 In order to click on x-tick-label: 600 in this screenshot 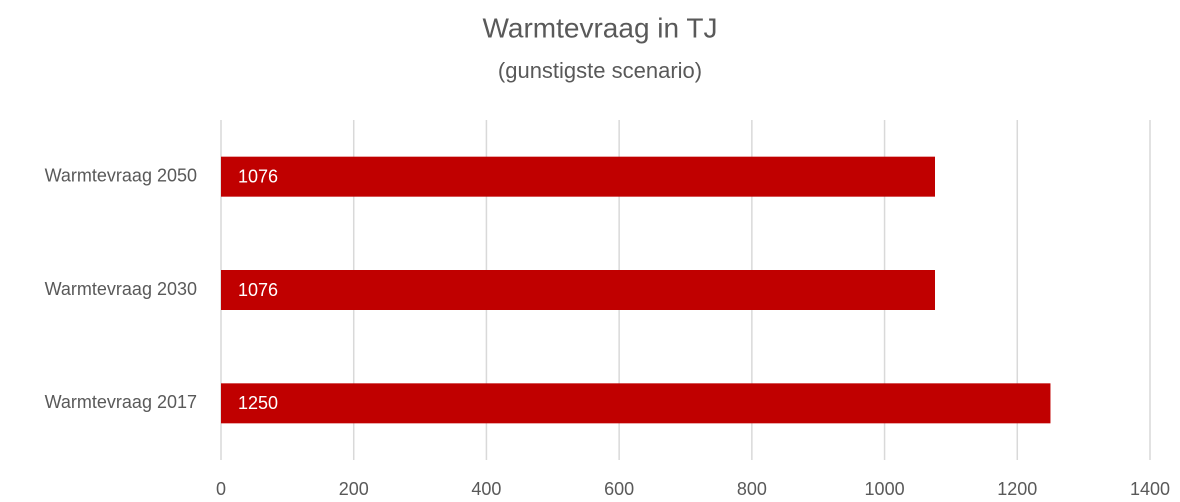, I will do `click(619, 489)`.